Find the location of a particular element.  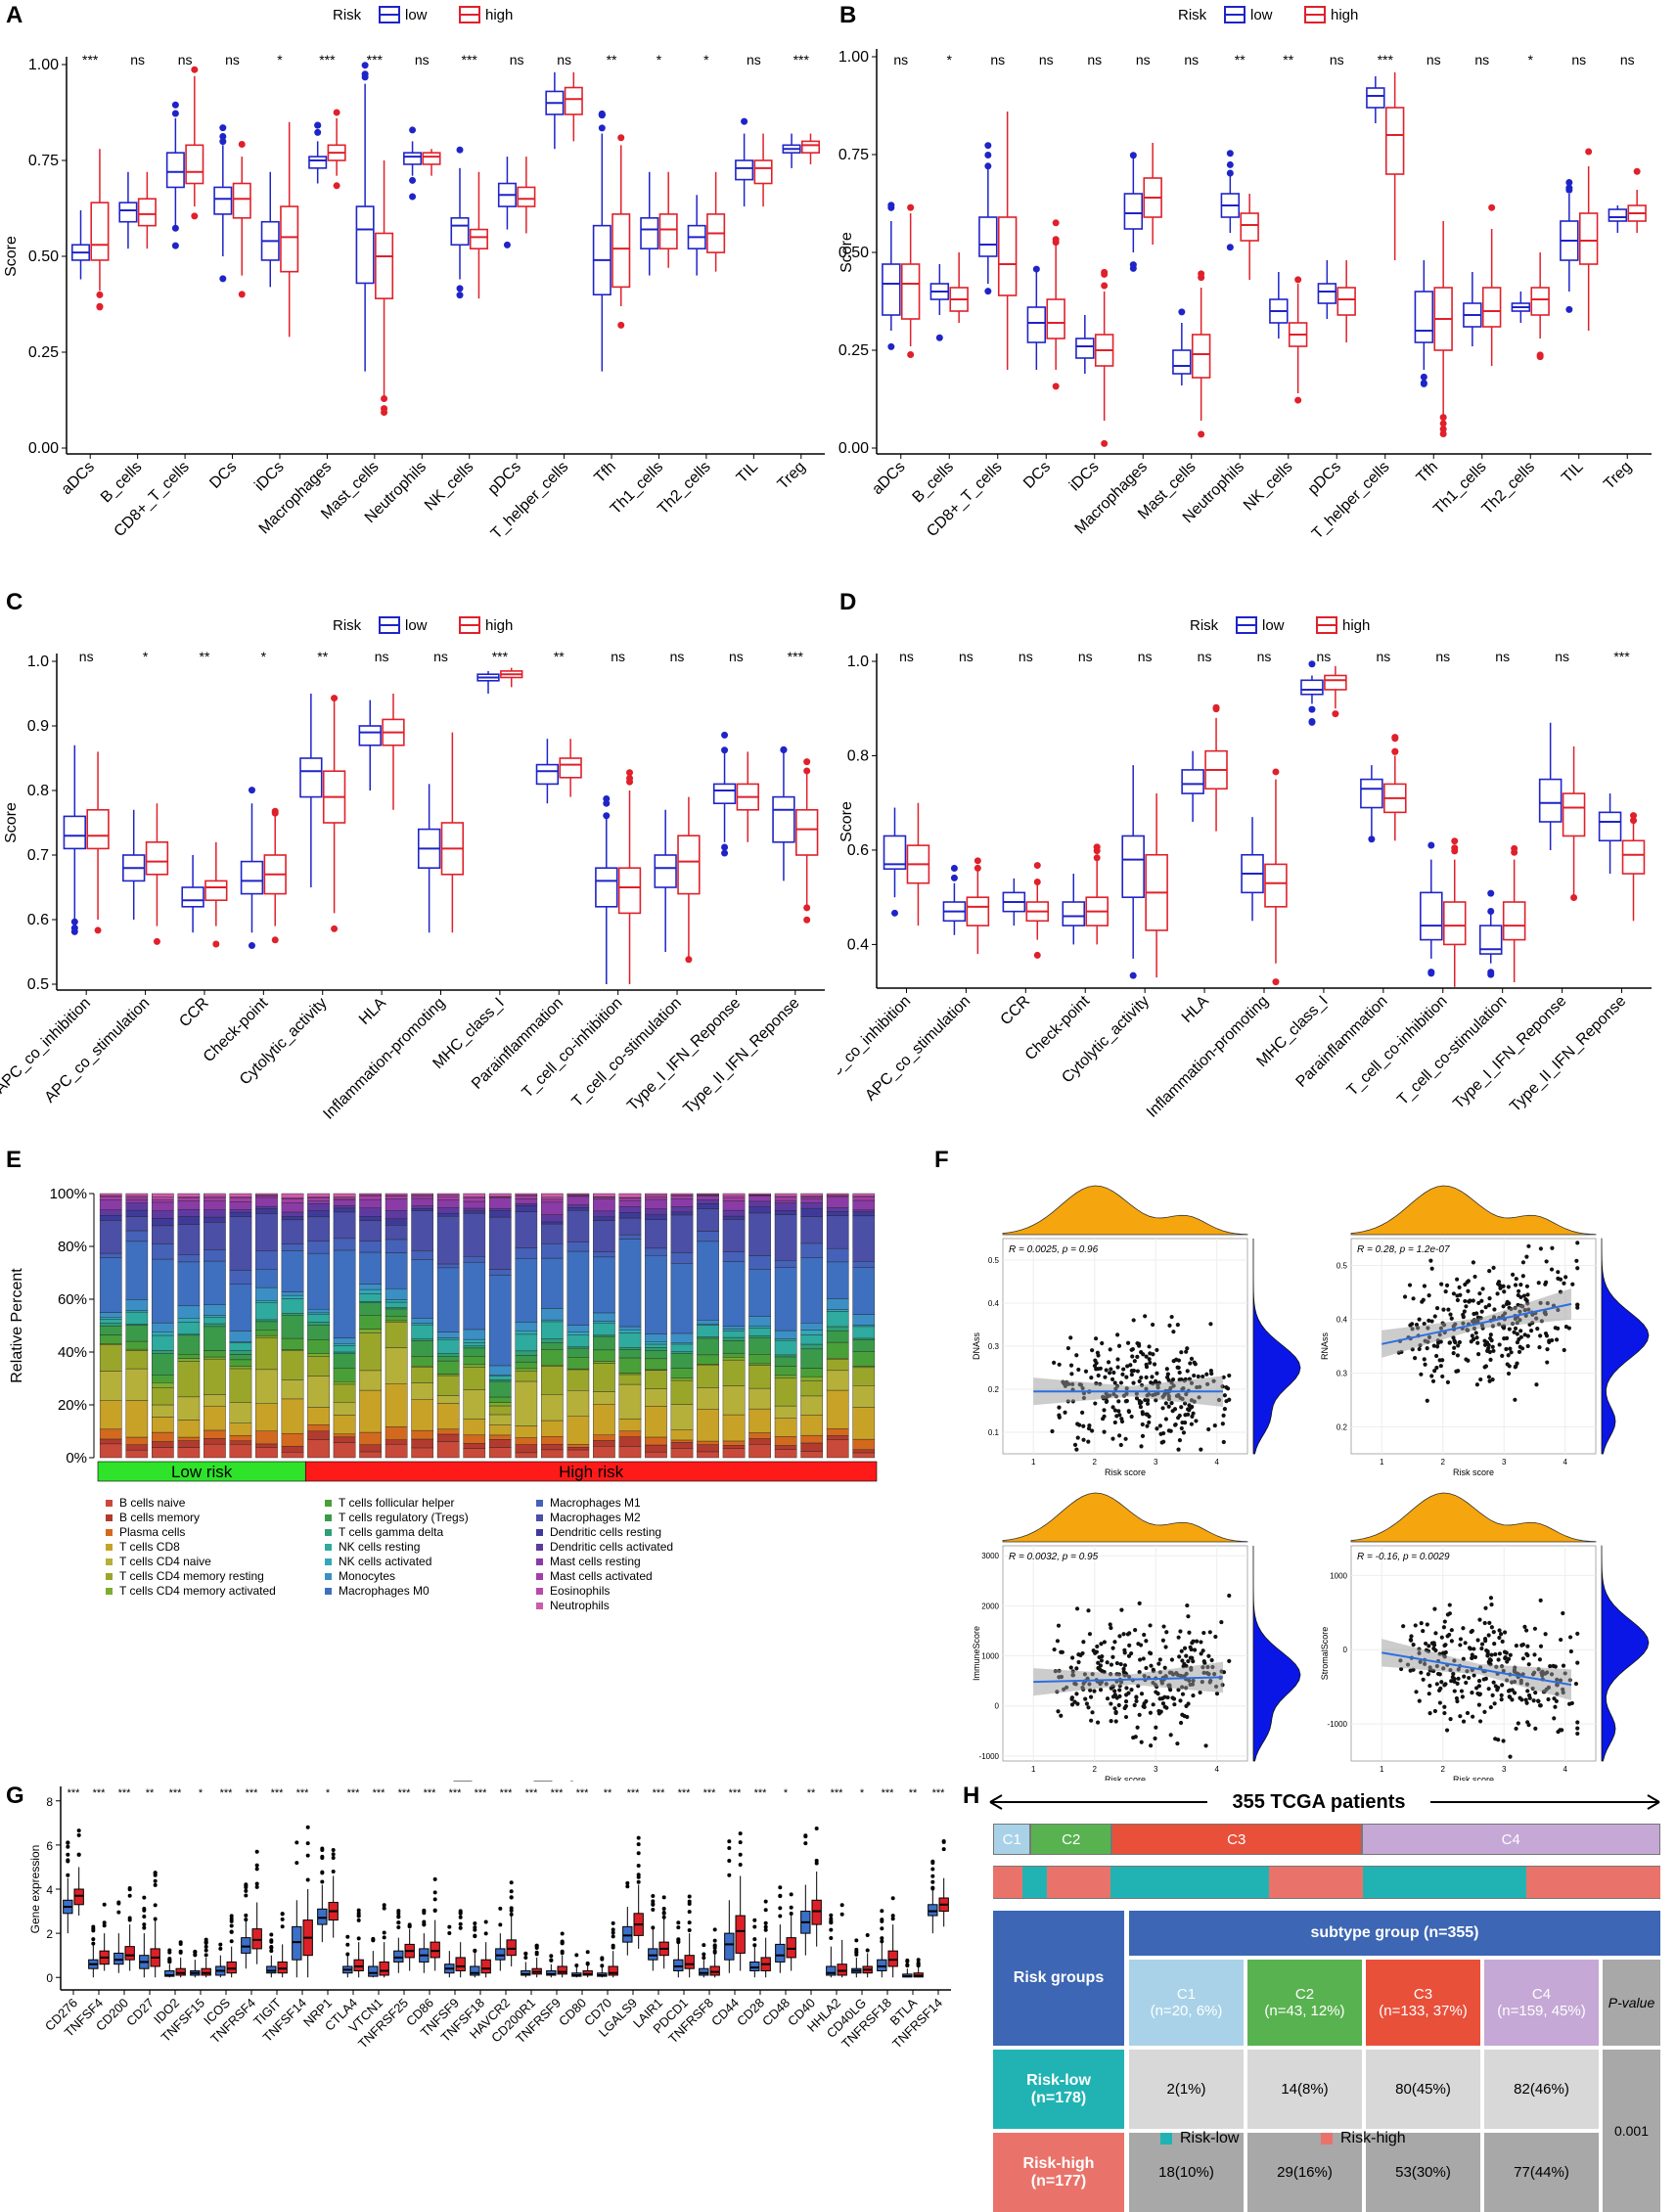

y-tick-label: 0.5 is located at coordinates (1342, 1266).